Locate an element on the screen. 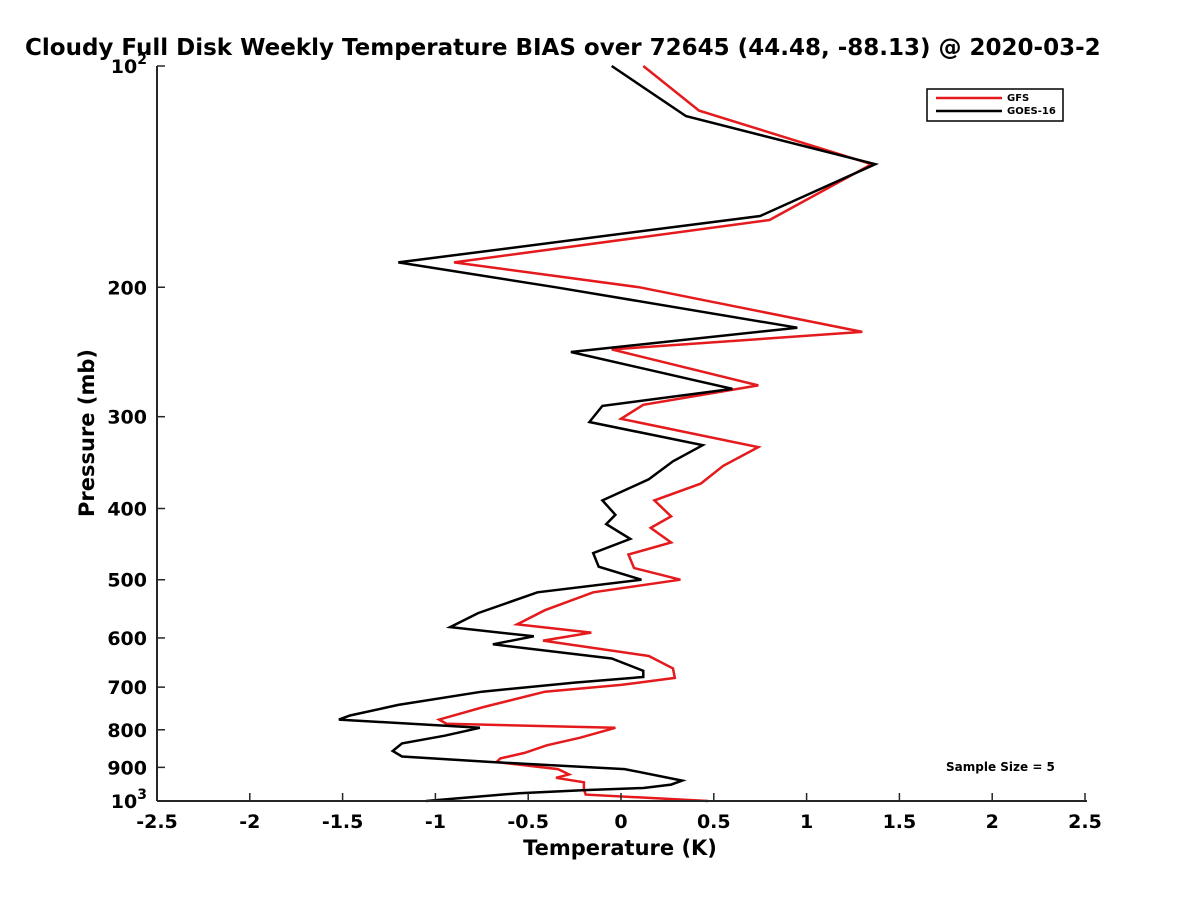  legend-label-gfs: GFS is located at coordinates (1018, 98).